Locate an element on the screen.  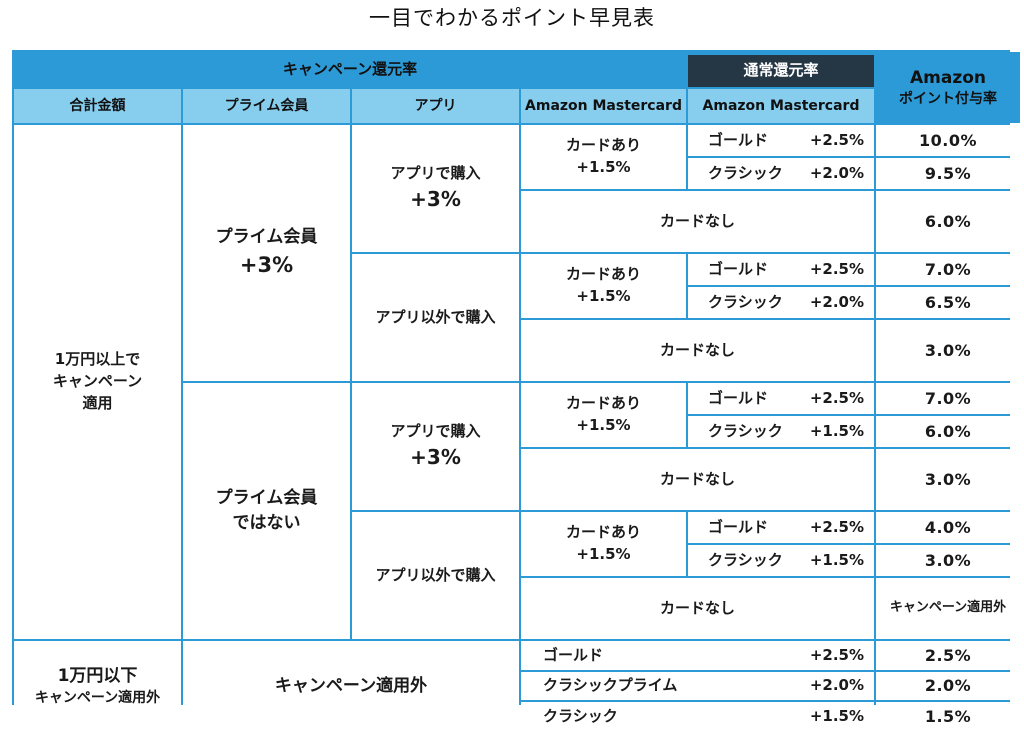
under-threshold-label: 1万円以下 キャンペーン適用外 is located at coordinates (97, 686).